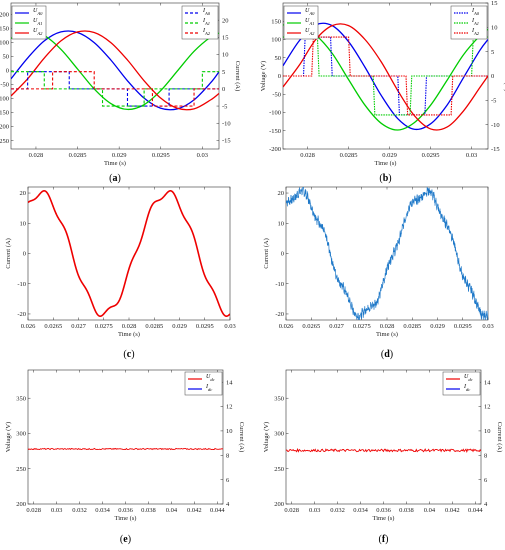  Describe the element at coordinates (217, 510) in the screenshot. I see `x-tick-label: 0.044` at that location.